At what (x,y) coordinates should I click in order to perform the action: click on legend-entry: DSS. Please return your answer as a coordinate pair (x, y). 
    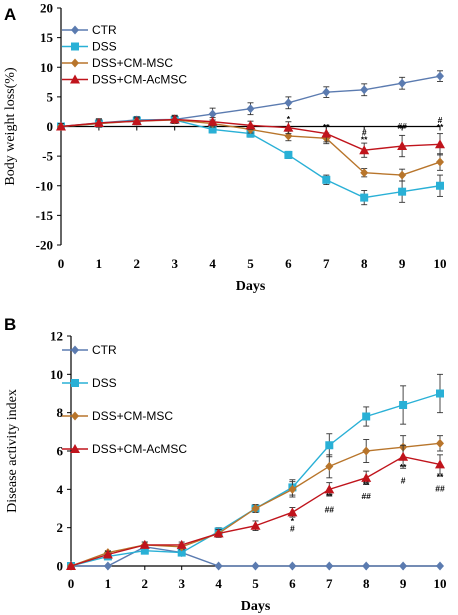
    Looking at the image, I should click on (104, 47).